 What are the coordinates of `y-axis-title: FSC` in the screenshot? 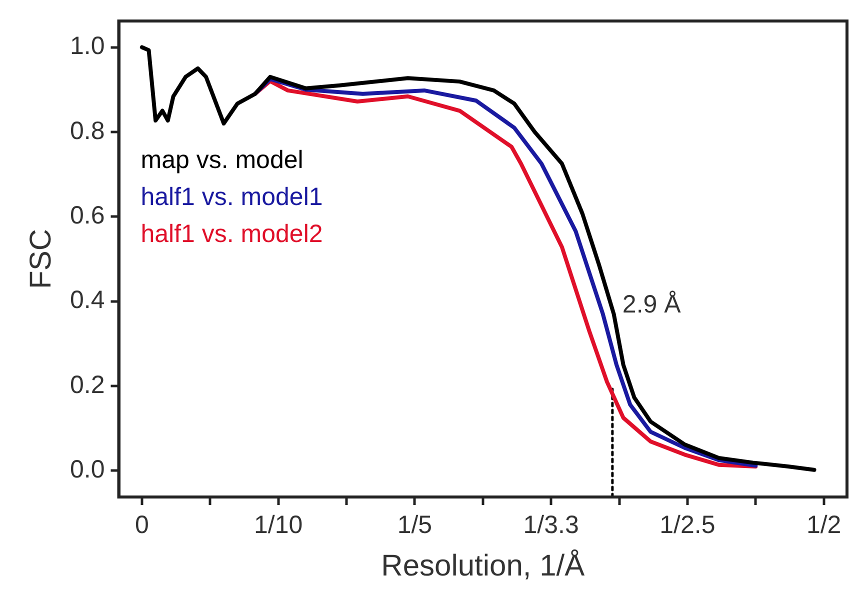 It's located at (41, 259).